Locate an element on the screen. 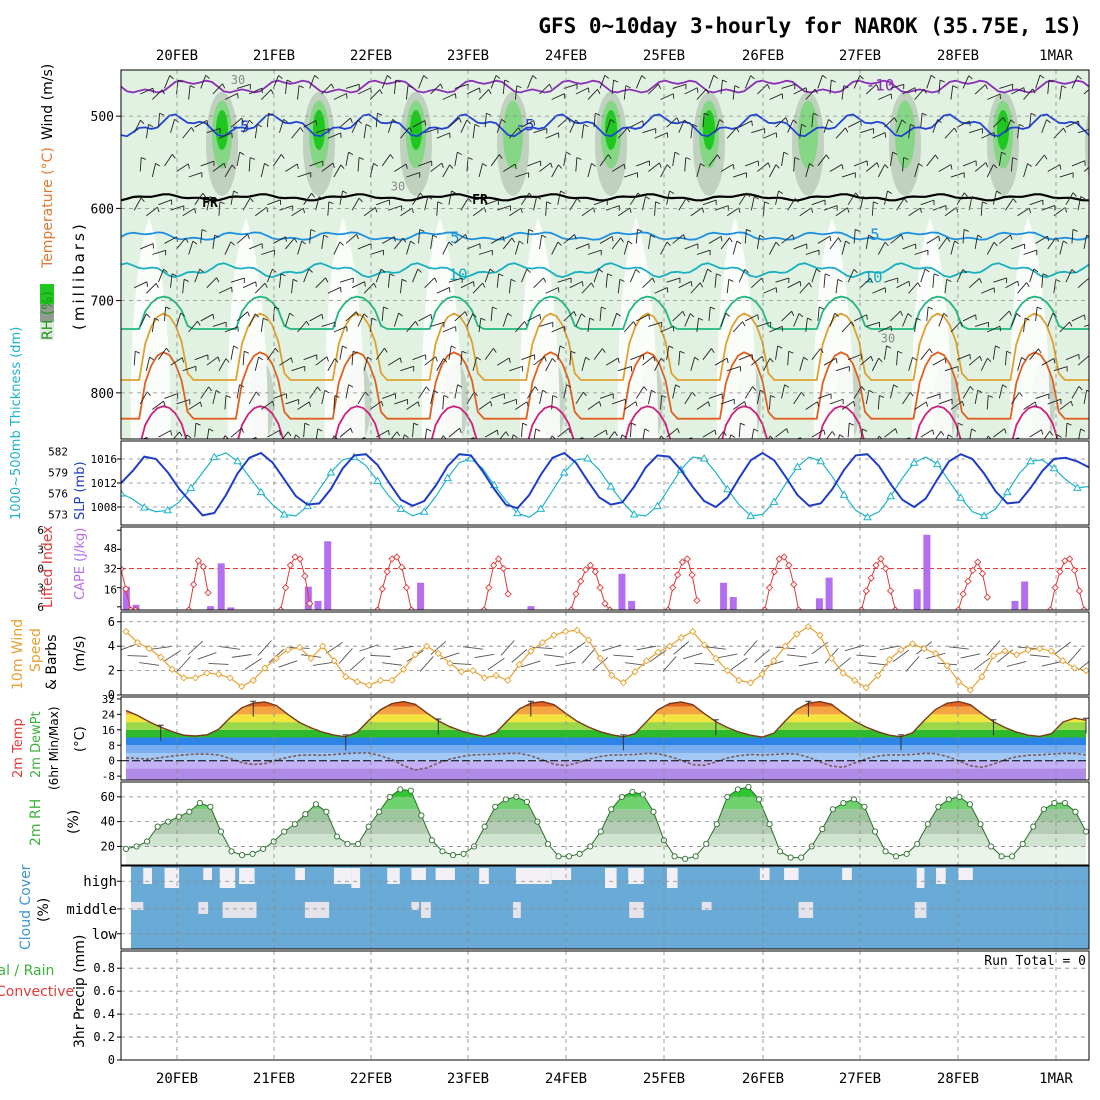 The width and height of the screenshot is (1100, 1100). precip-ytick-label: 0.6 is located at coordinates (104, 991).